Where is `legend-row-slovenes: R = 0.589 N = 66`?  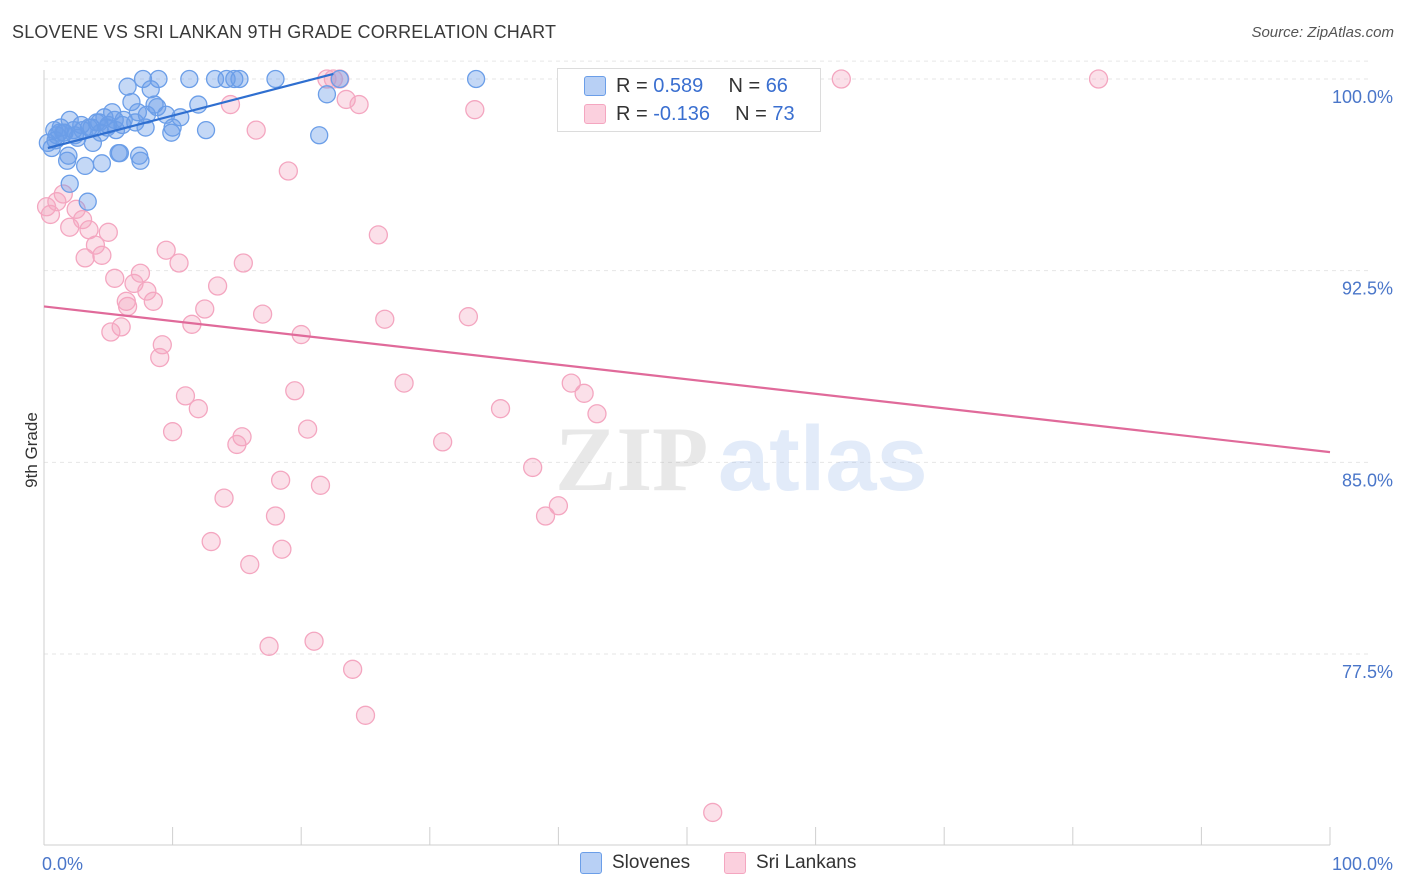
legend-row-slovenes: R = 0.589 N = 66 is located at coordinates (702, 86).